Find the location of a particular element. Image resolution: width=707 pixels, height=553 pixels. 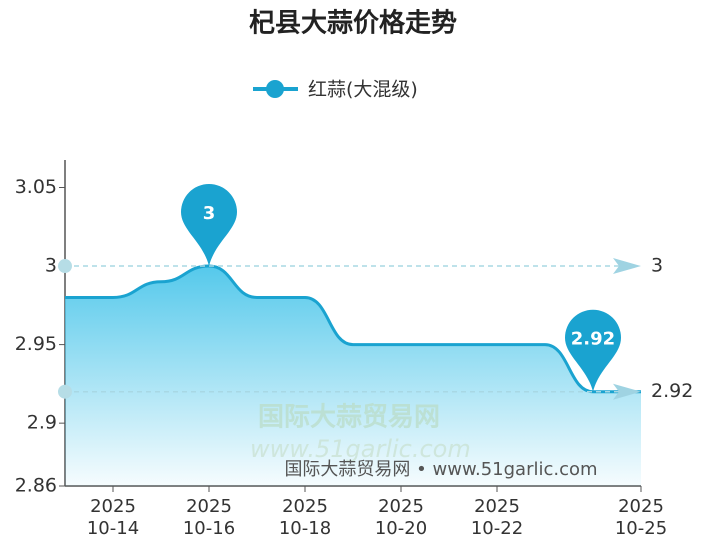

y-tick-label: 3.05 is located at coordinates (36, 187).